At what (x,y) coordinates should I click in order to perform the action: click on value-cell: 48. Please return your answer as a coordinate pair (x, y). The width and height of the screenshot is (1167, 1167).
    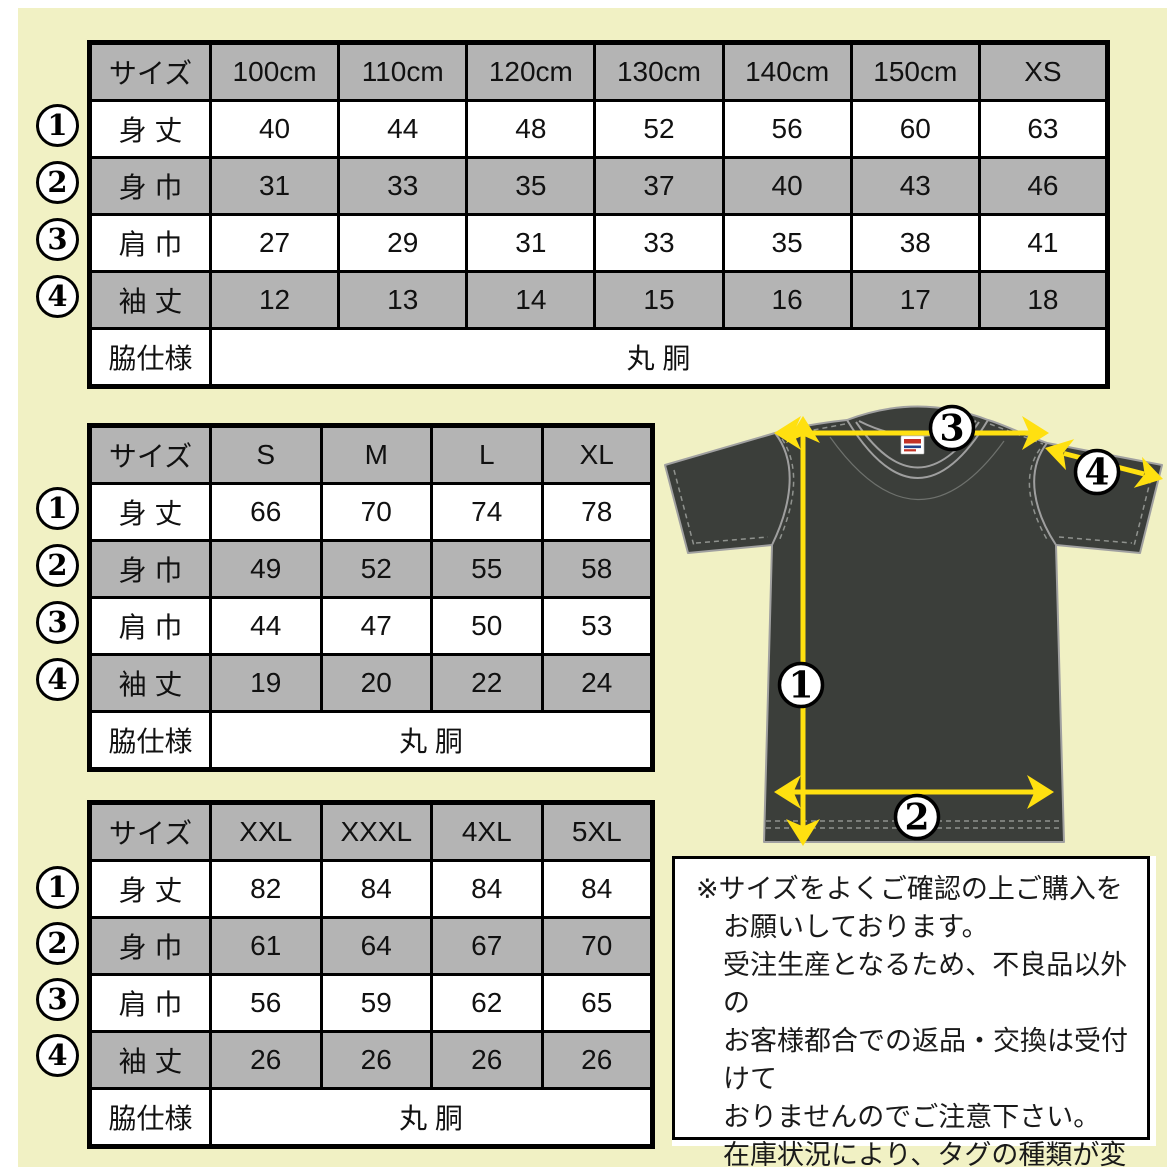
    Looking at the image, I should click on (531, 129).